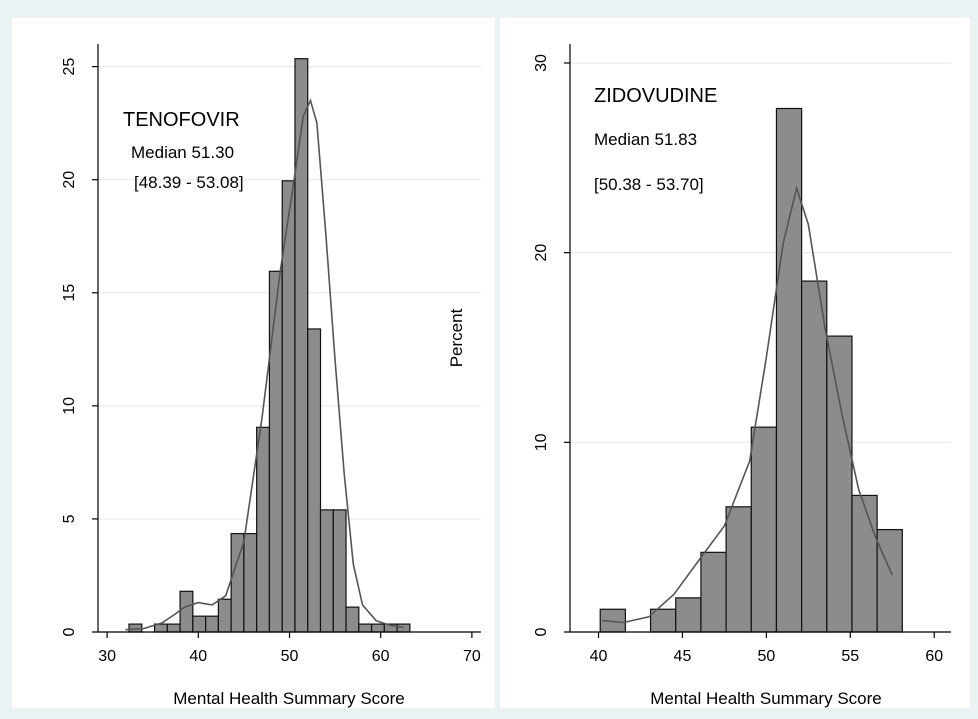 This screenshot has height=719, width=978. Describe the element at coordinates (182, 152) in the screenshot. I see `tenofovir-median: Median 51.30` at that location.